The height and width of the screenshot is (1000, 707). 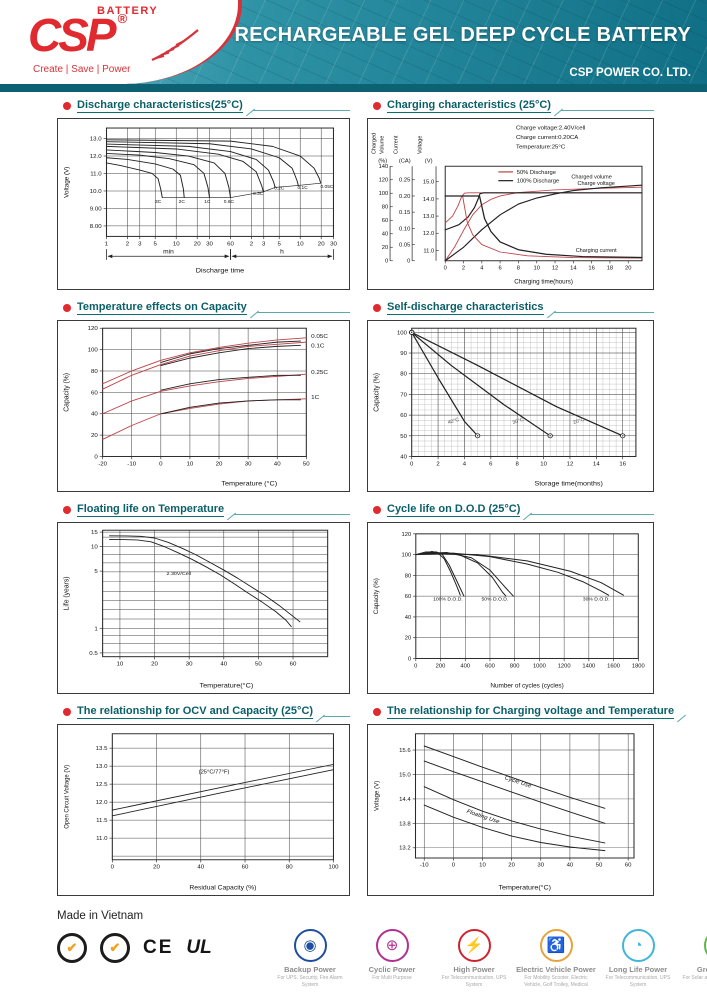 I want to click on svg-text: 1C, so click(x=315, y=397).